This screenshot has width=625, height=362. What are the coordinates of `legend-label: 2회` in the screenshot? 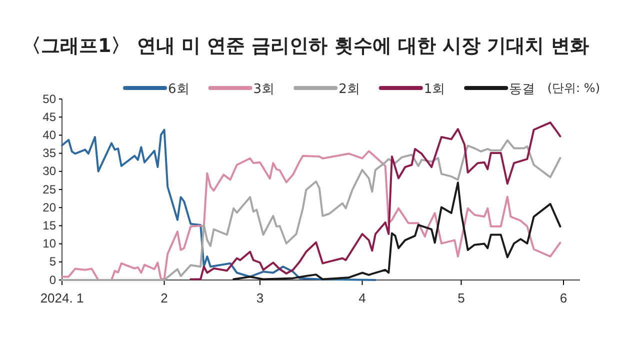 It's located at (349, 89).